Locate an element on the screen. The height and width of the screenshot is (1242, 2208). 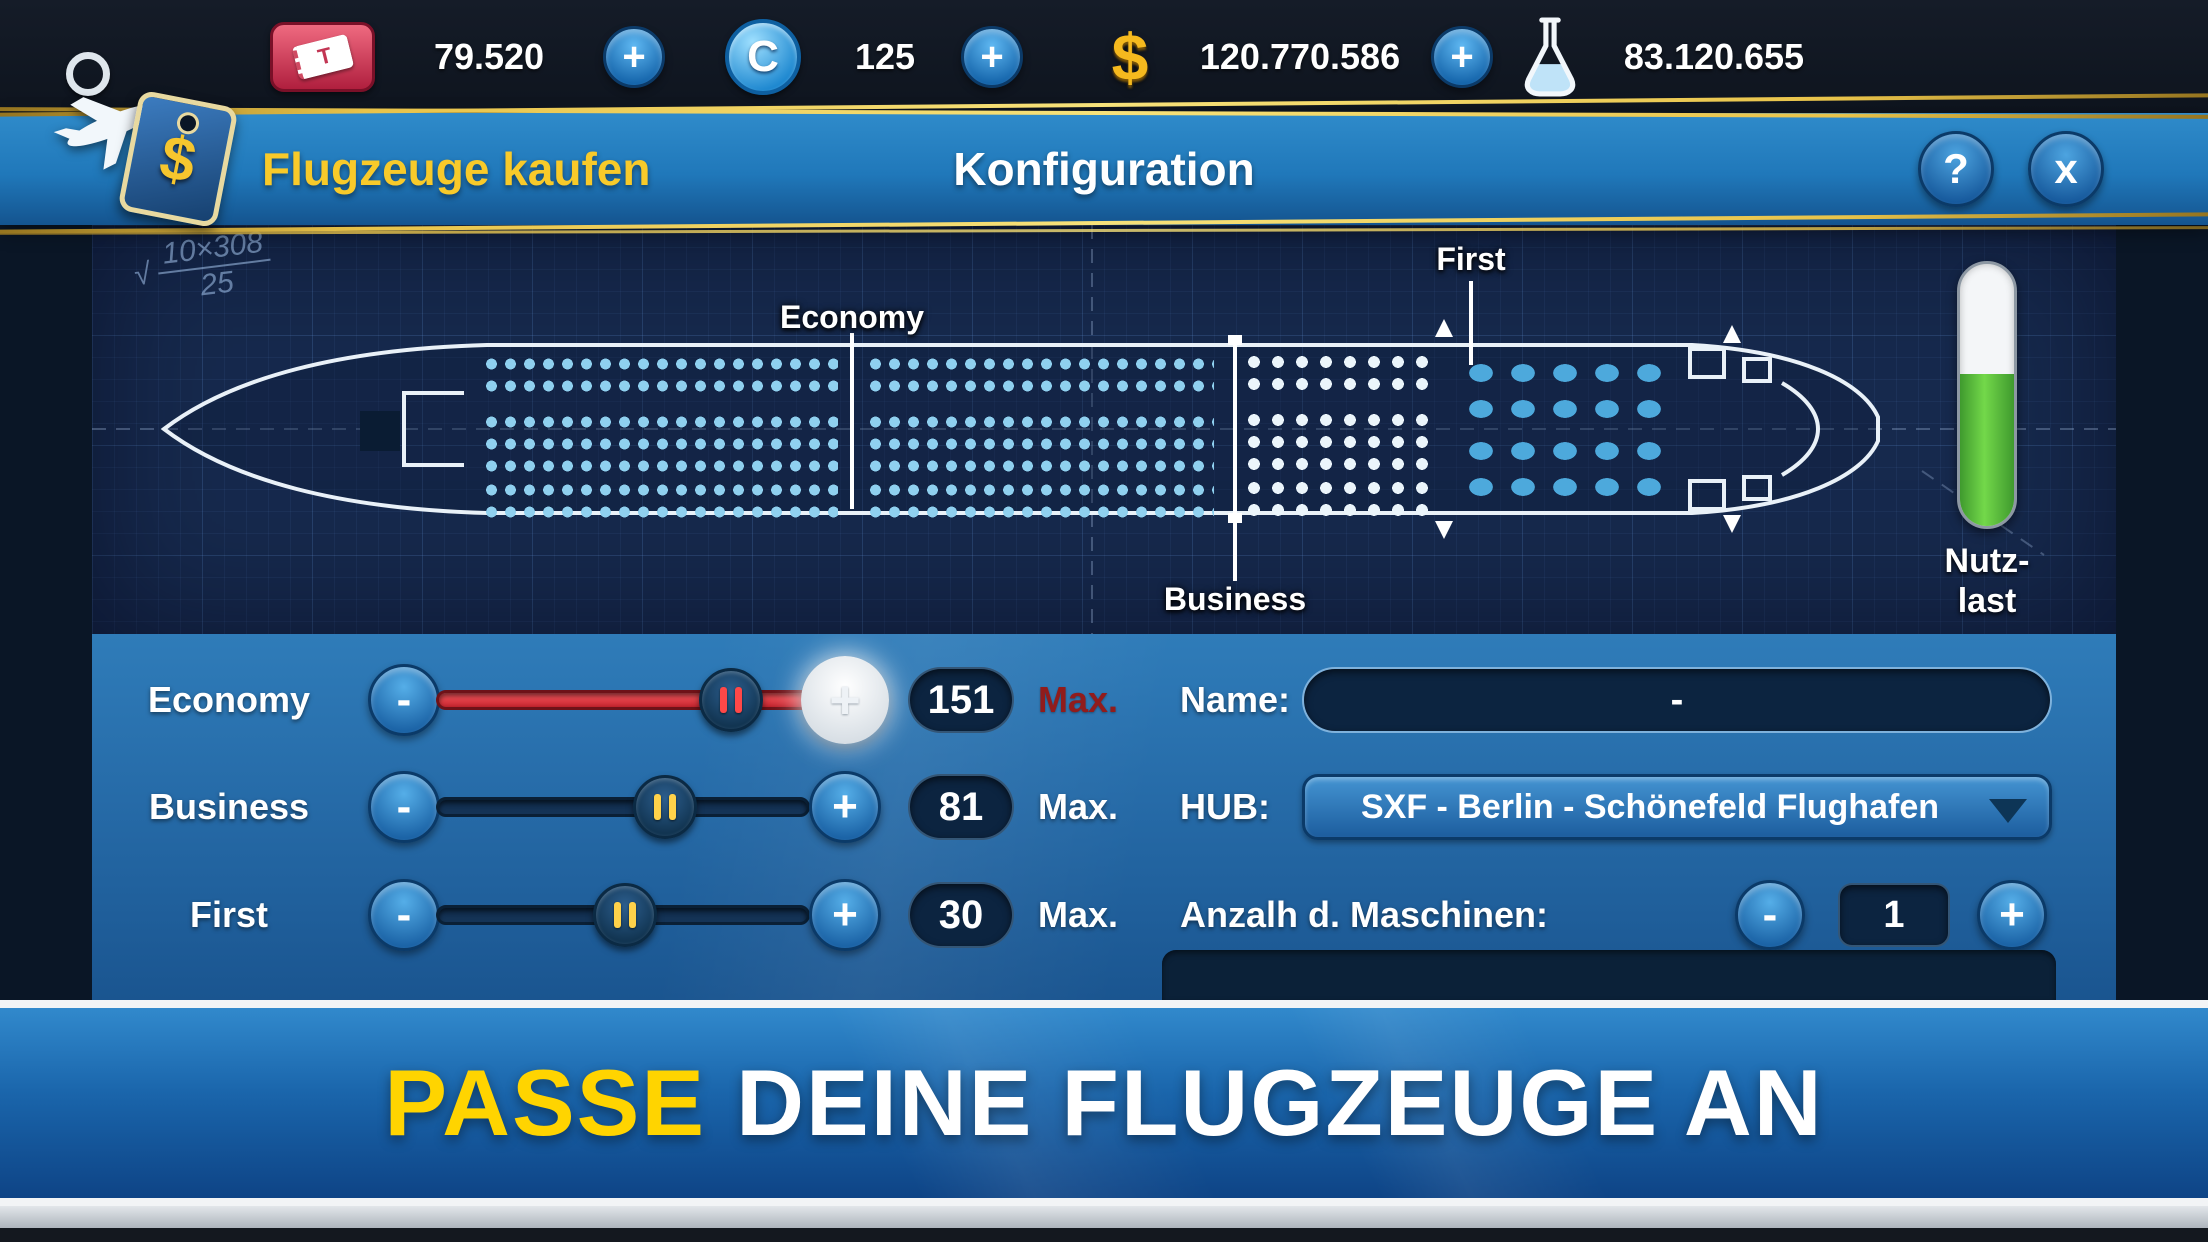
machine-count-plus-button: + is located at coordinates (2012, 915).